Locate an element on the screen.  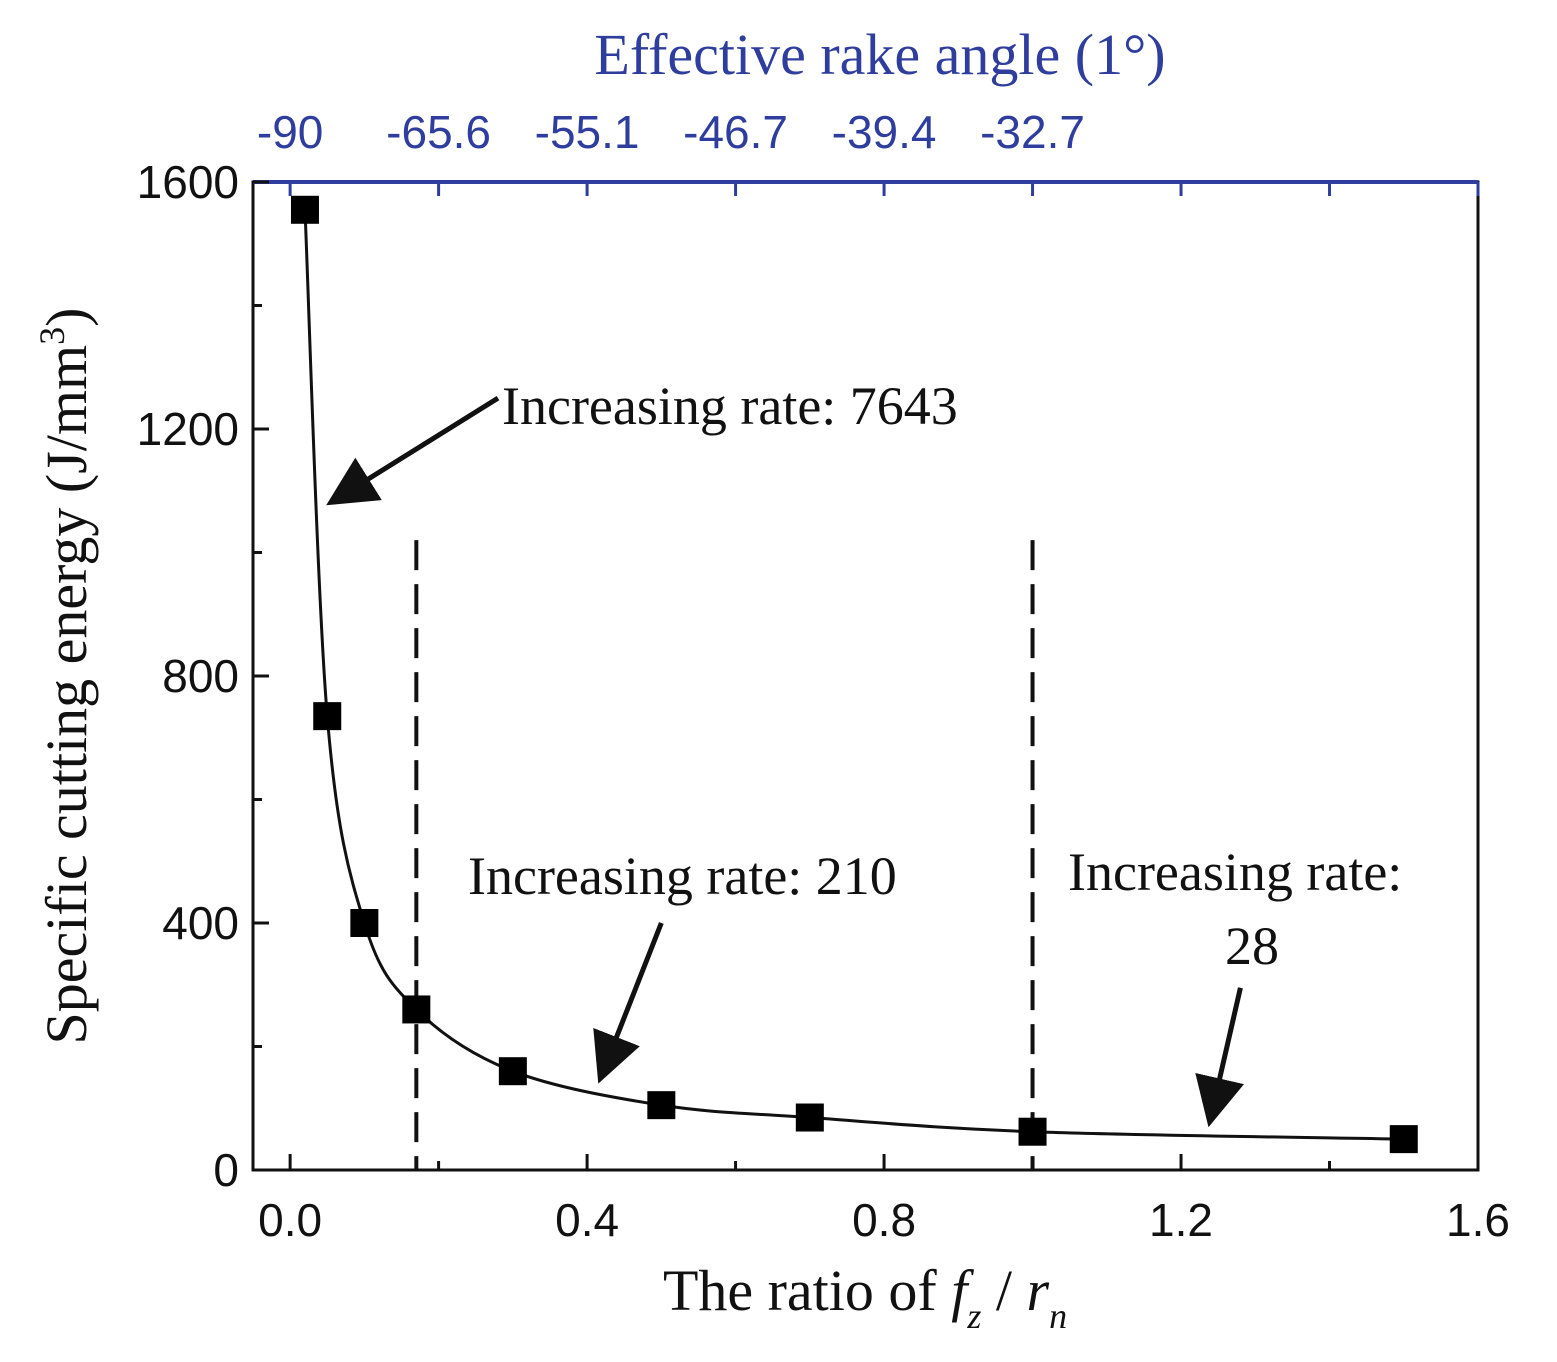
x-label-var2: r is located at coordinates (1037, 1290).